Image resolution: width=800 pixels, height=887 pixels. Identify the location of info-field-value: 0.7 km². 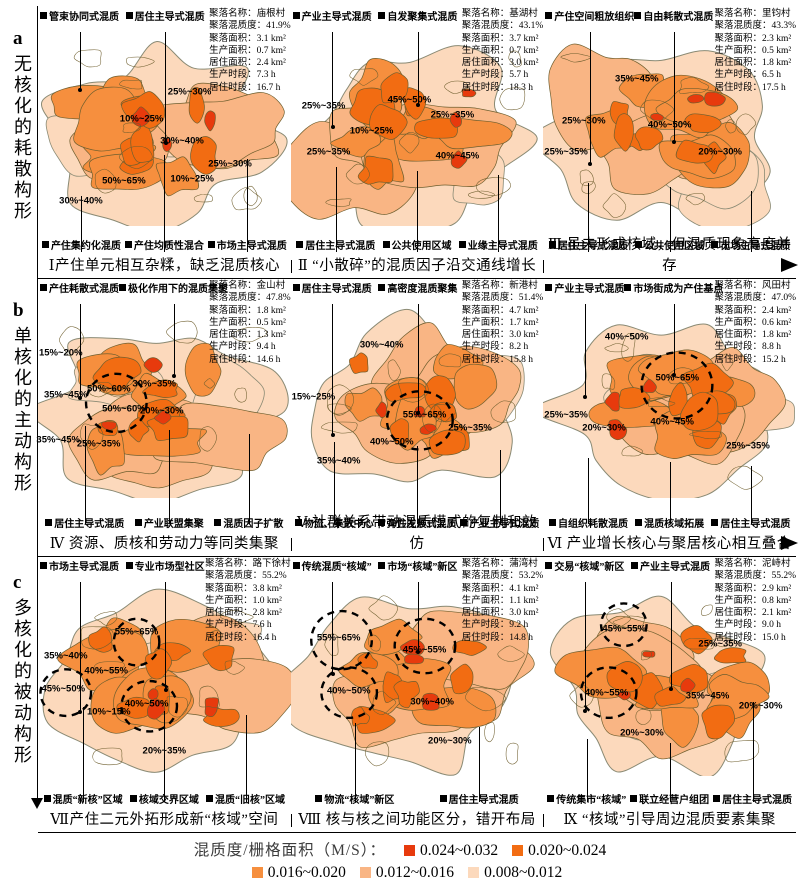
(271, 50).